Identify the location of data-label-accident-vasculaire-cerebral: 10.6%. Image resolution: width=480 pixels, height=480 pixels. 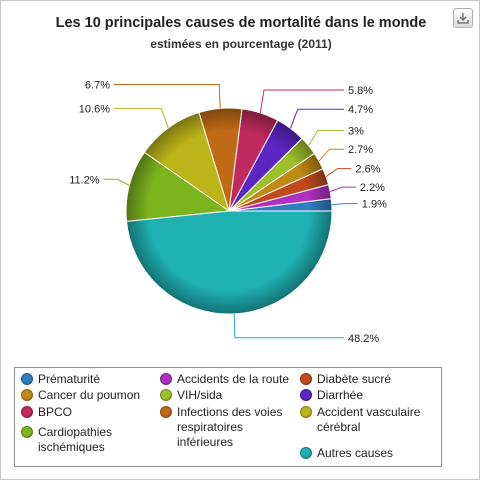
(94, 109).